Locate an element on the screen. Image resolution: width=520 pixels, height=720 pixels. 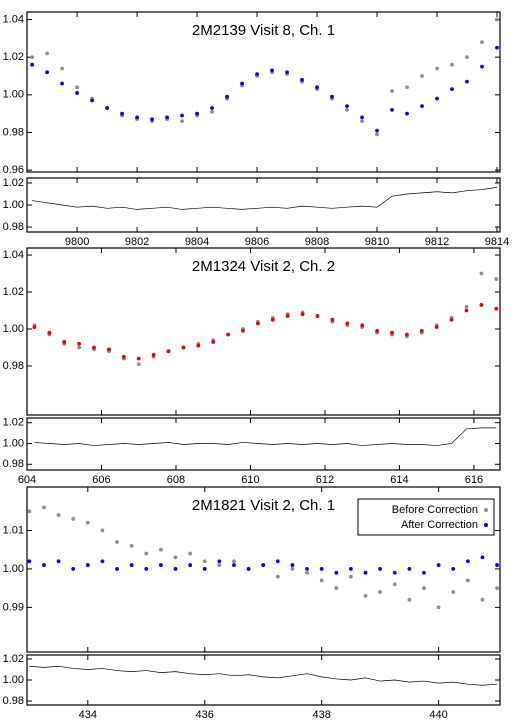
x-tick-label: 9808 is located at coordinates (317, 242).